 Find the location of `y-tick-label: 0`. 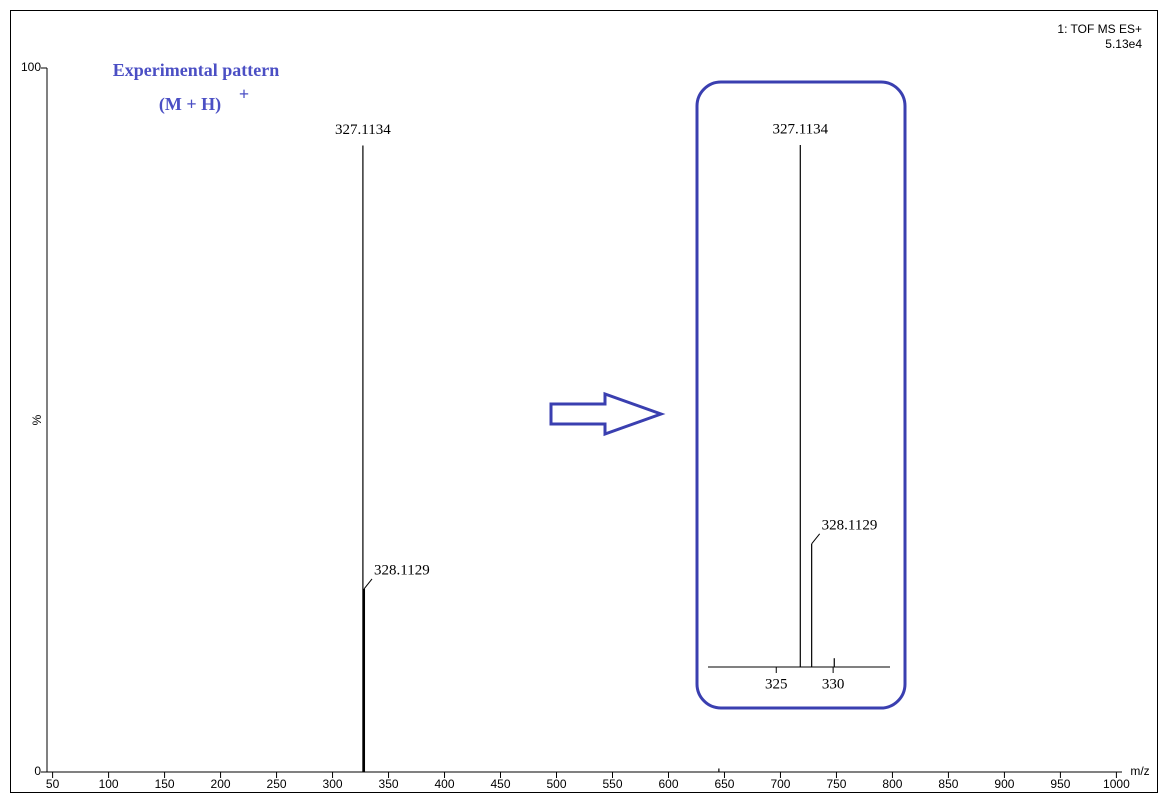

y-tick-label: 0 is located at coordinates (37, 771).